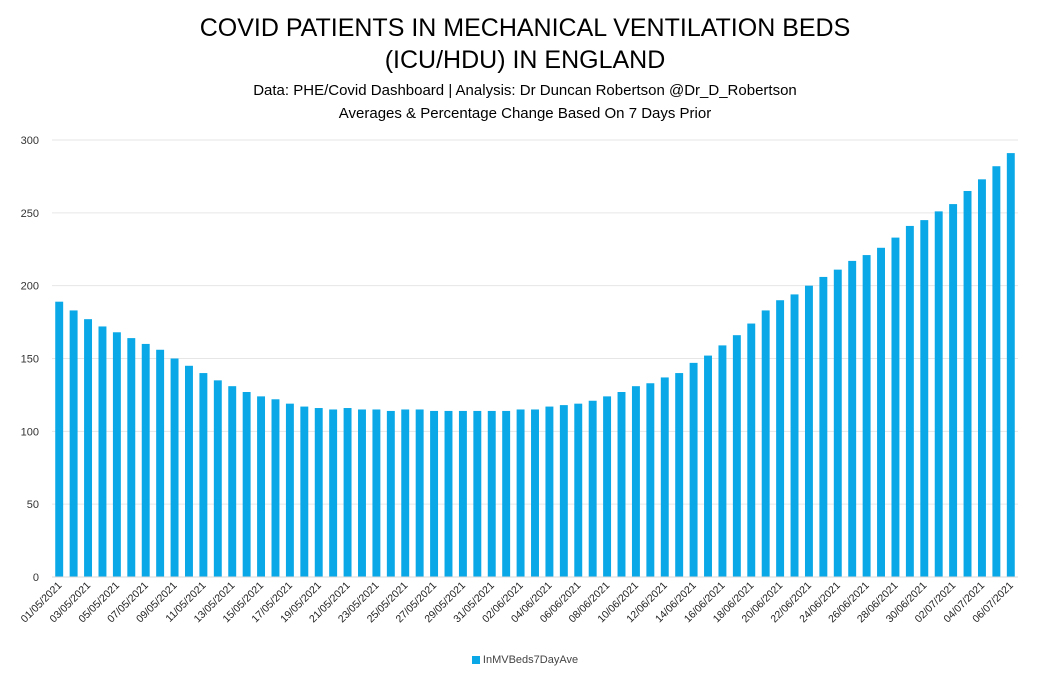  What do you see at coordinates (145, 460) in the screenshot?
I see `bar-07/05/2021` at bounding box center [145, 460].